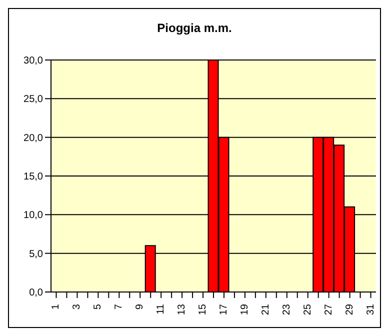 The height and width of the screenshot is (336, 389). What do you see at coordinates (34, 177) in the screenshot?
I see `y-tick-label: 15,0` at bounding box center [34, 177].